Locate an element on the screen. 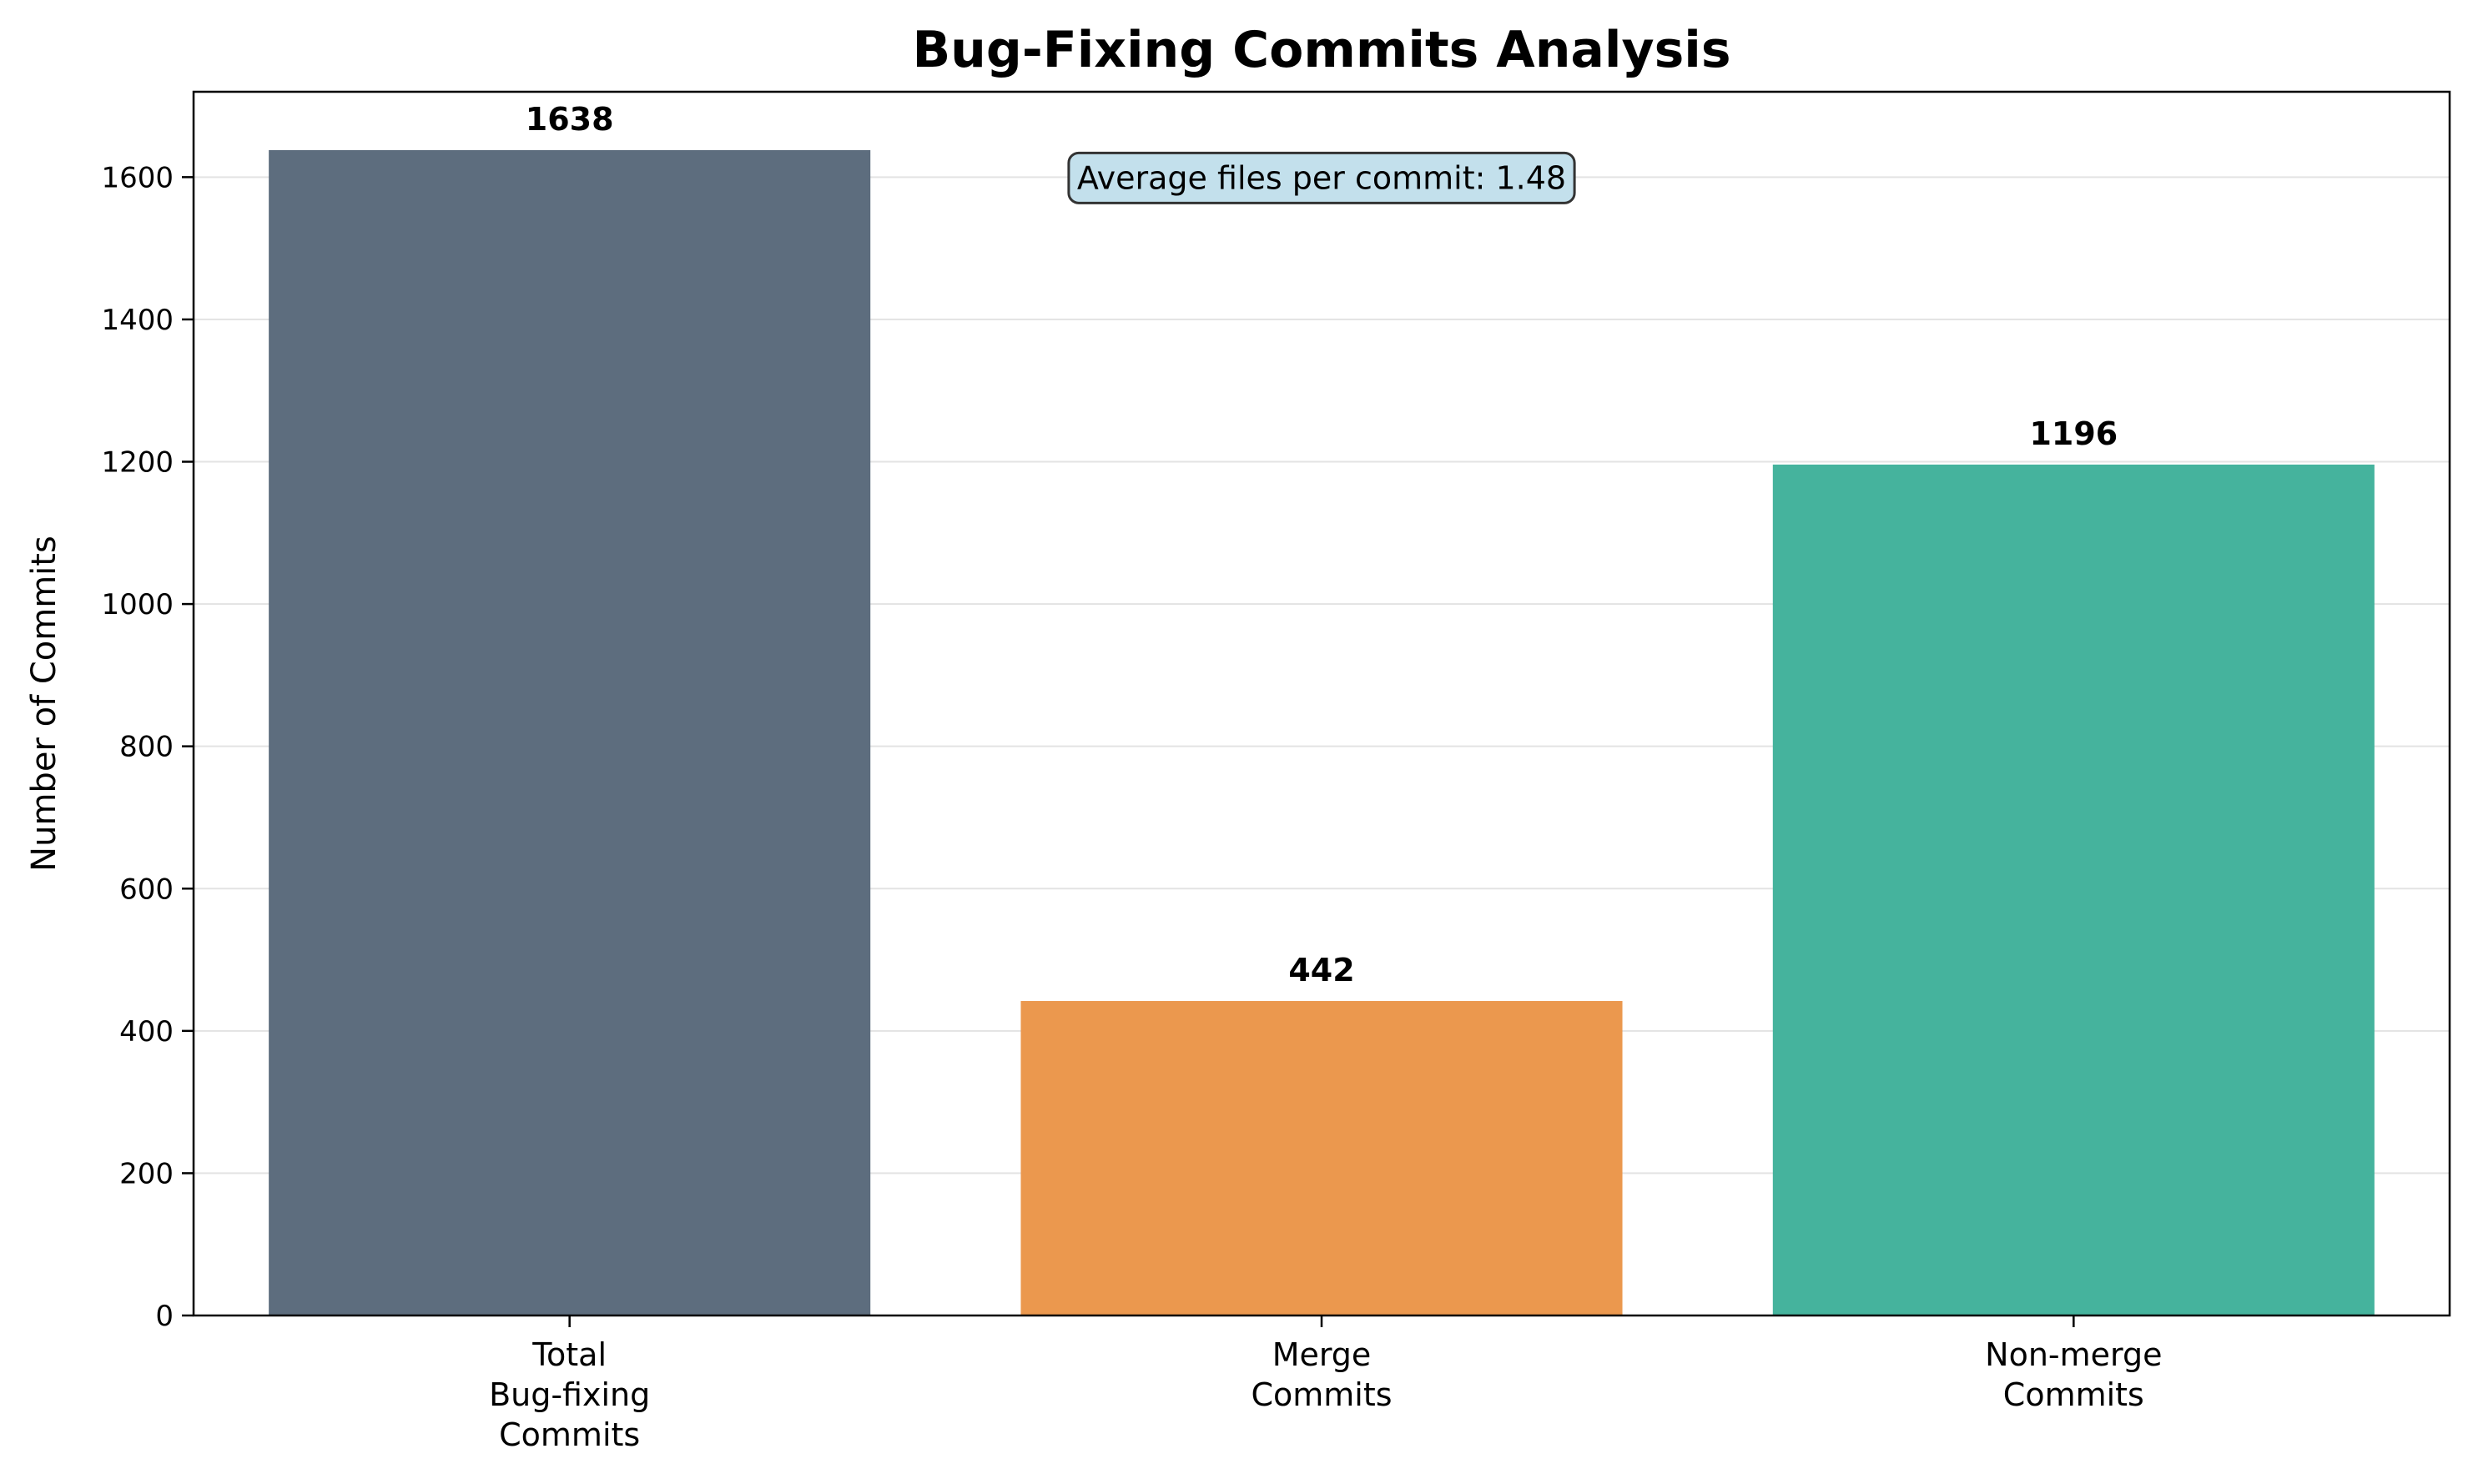 This screenshot has height=1484, width=2473. bar-value-label: 1196 is located at coordinates (2073, 434).